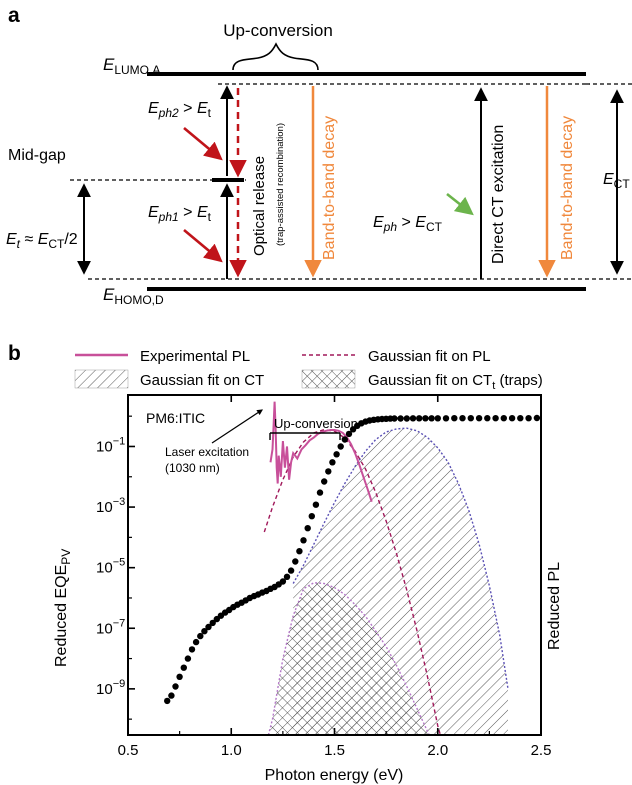  What do you see at coordinates (455, 382) in the screenshot?
I see `legend-label-gauss-ctt: Gaussian fit on CTt (traps)` at bounding box center [455, 382].